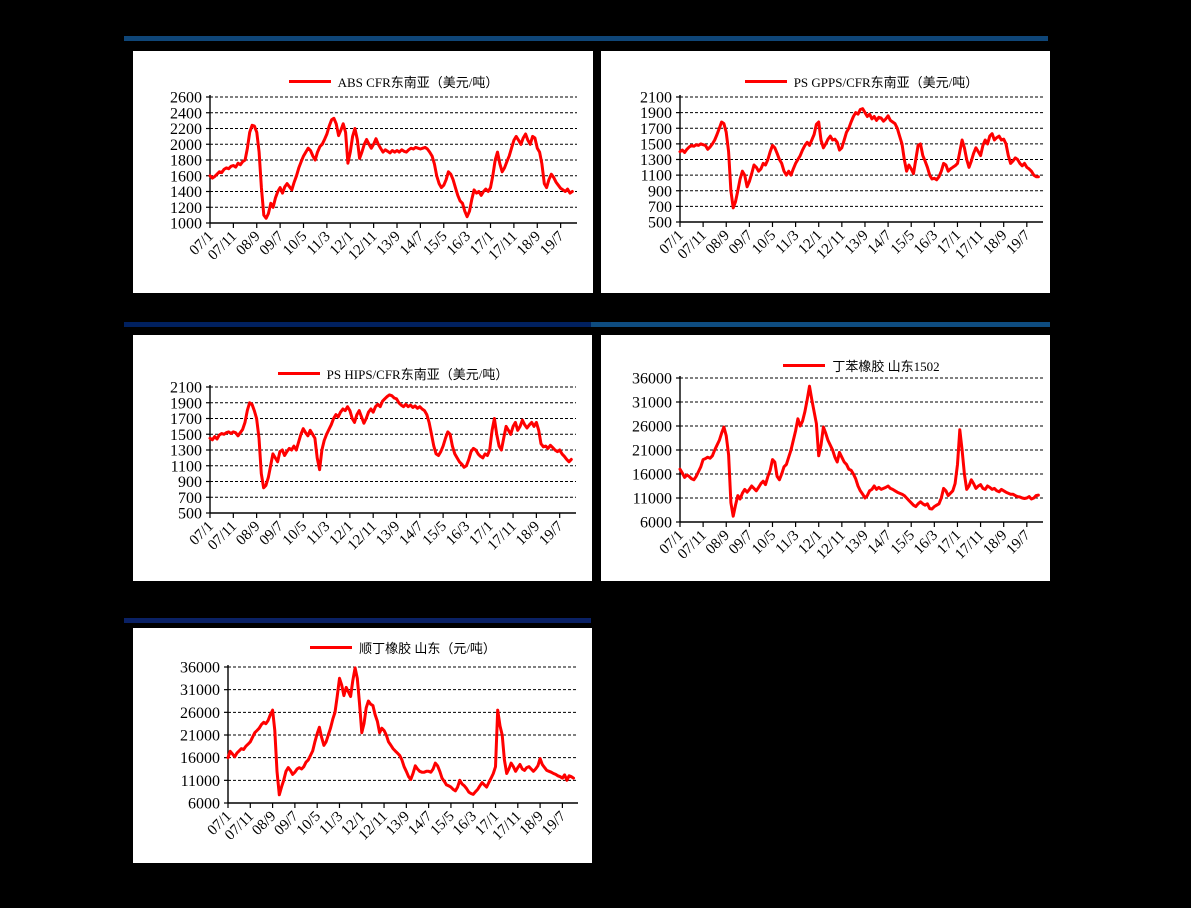 The height and width of the screenshot is (908, 1191). What do you see at coordinates (186, 224) in the screenshot?
I see `svg-text: 1000` at bounding box center [186, 224].